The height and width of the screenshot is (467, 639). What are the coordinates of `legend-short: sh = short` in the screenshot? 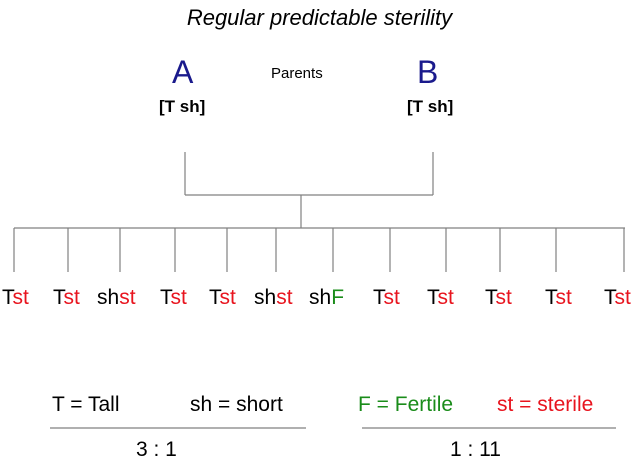 It's located at (236, 404).